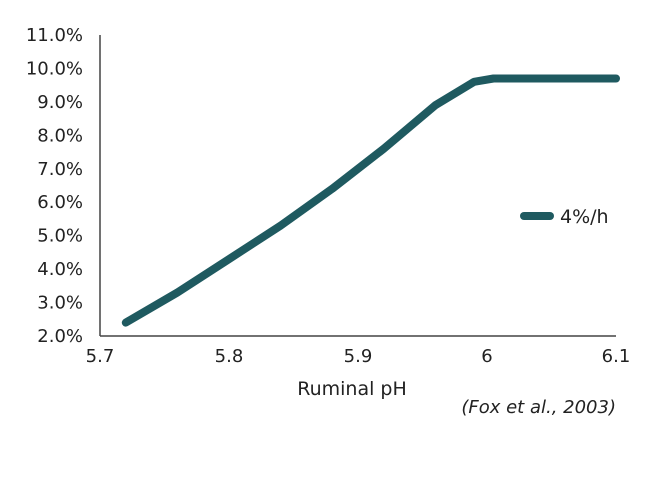 The width and height of the screenshot is (650, 491). I want to click on y-tick-label: 10.0%, so click(54, 68).